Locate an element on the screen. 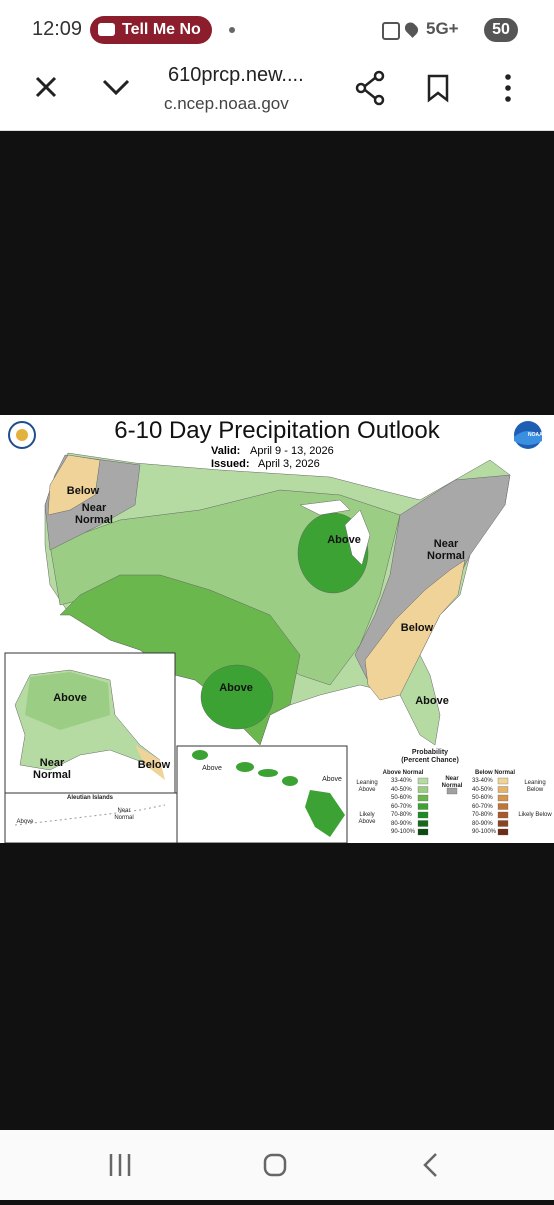 The image size is (554, 1205). legend-below-header: Below Normal is located at coordinates (494, 773).